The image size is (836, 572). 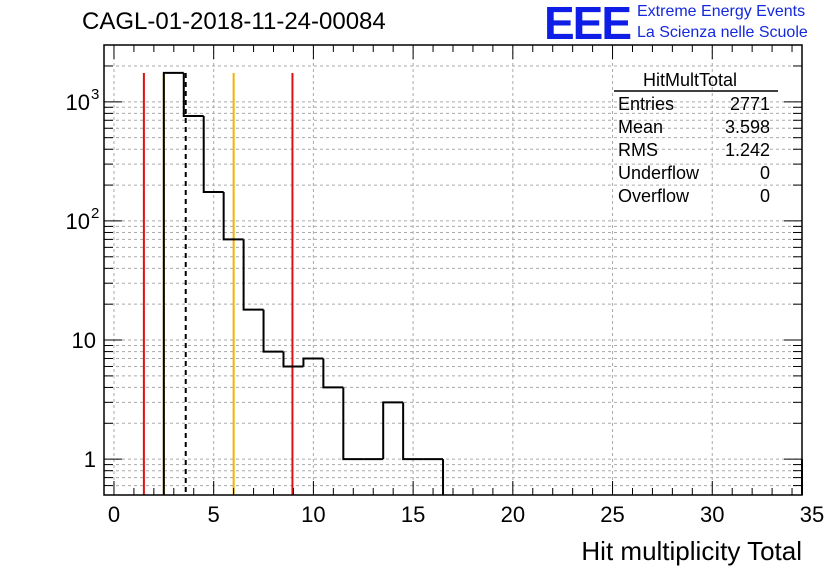 I want to click on x-axis-label: Hit multiplicity Total, so click(x=691, y=551).